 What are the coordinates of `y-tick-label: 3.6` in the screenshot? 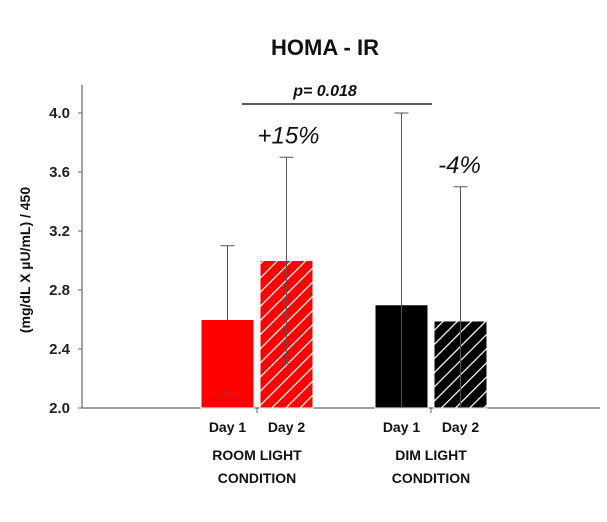 It's located at (59, 172).